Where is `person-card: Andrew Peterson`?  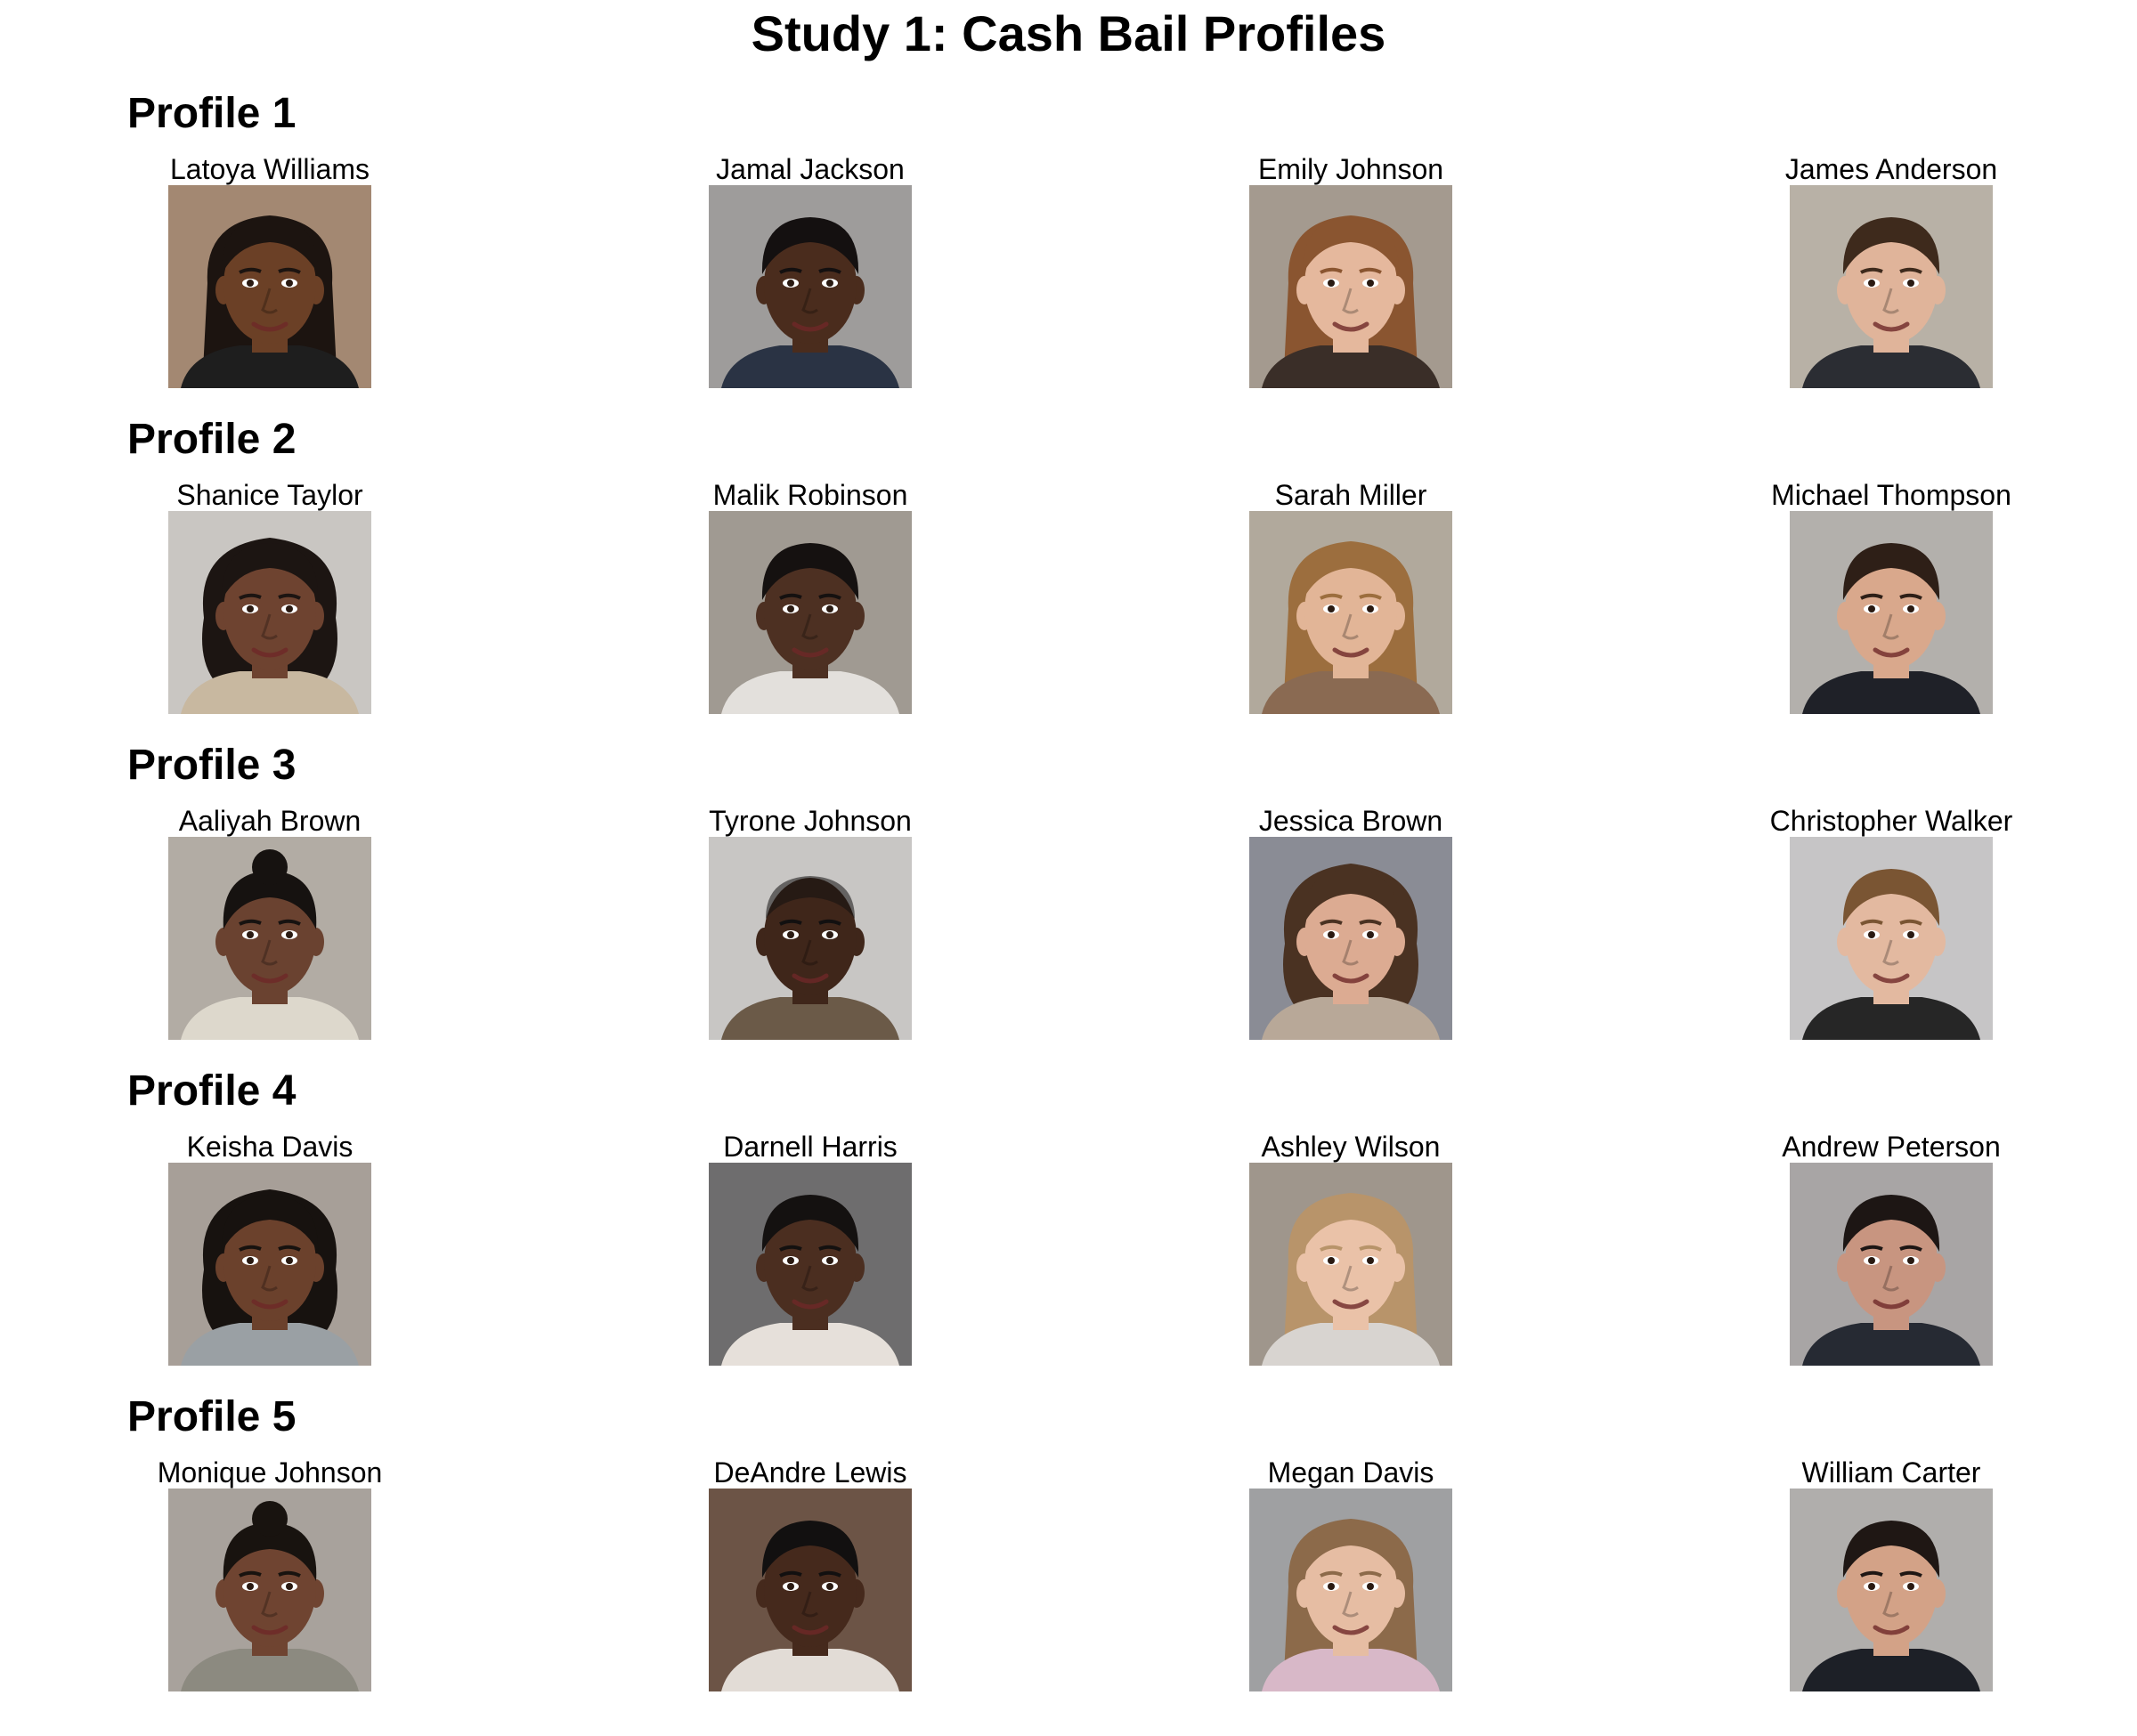
person-card: Andrew Peterson is located at coordinates (1891, 1248).